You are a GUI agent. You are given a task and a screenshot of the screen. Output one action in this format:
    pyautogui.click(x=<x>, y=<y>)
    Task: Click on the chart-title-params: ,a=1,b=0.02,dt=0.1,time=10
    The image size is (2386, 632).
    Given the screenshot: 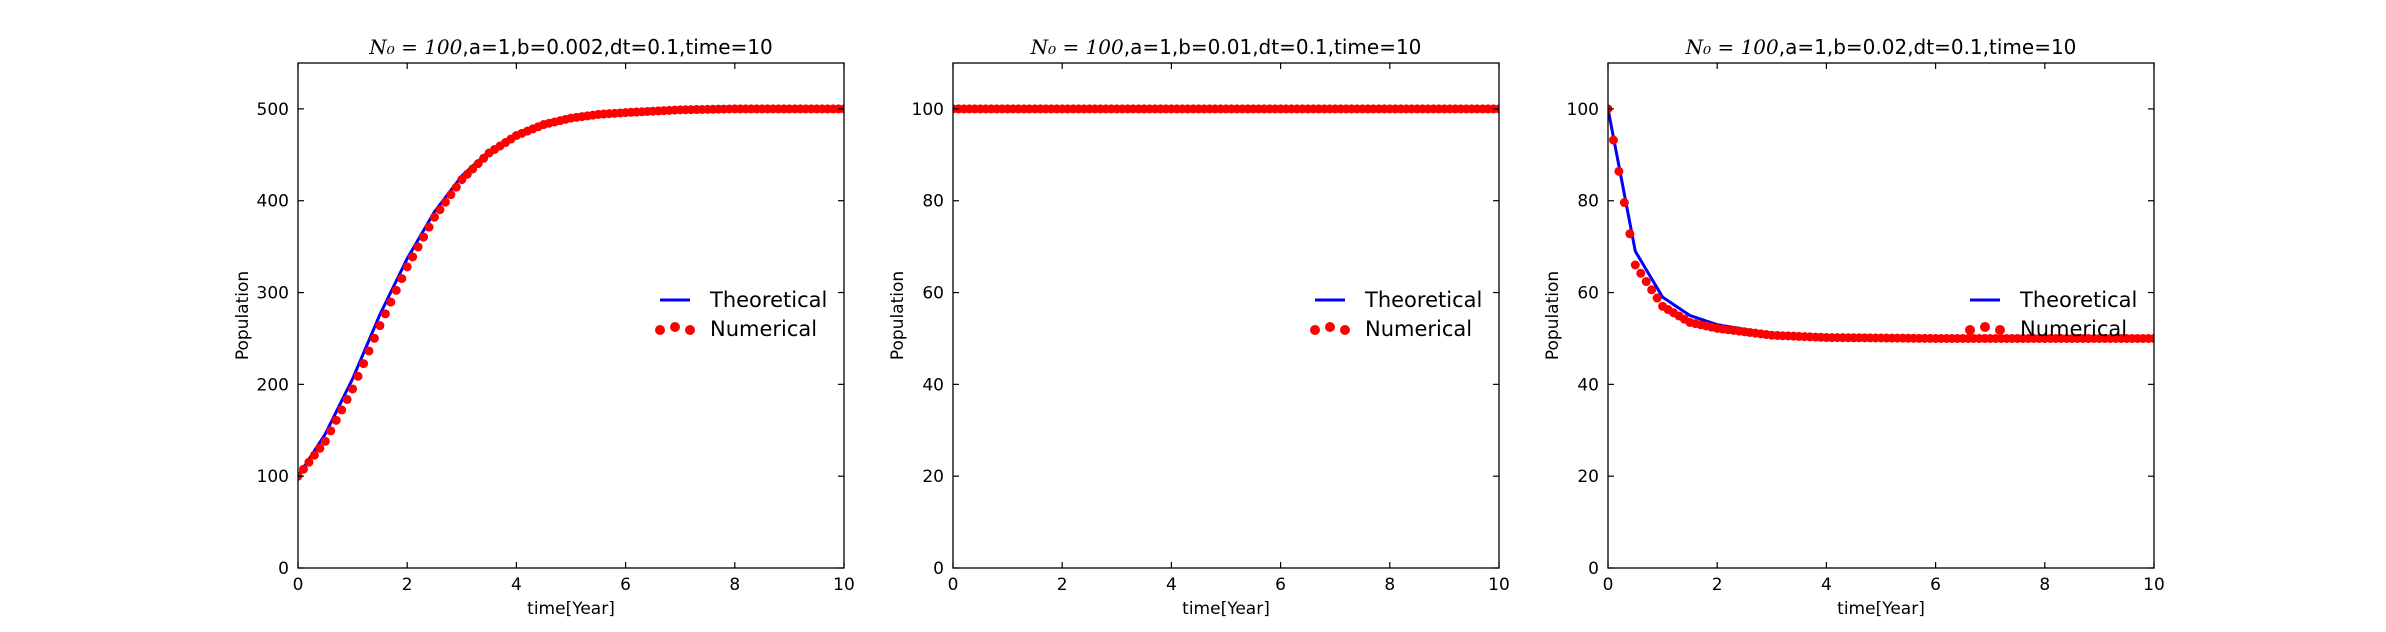 What is the action you would take?
    pyautogui.click(x=1928, y=47)
    